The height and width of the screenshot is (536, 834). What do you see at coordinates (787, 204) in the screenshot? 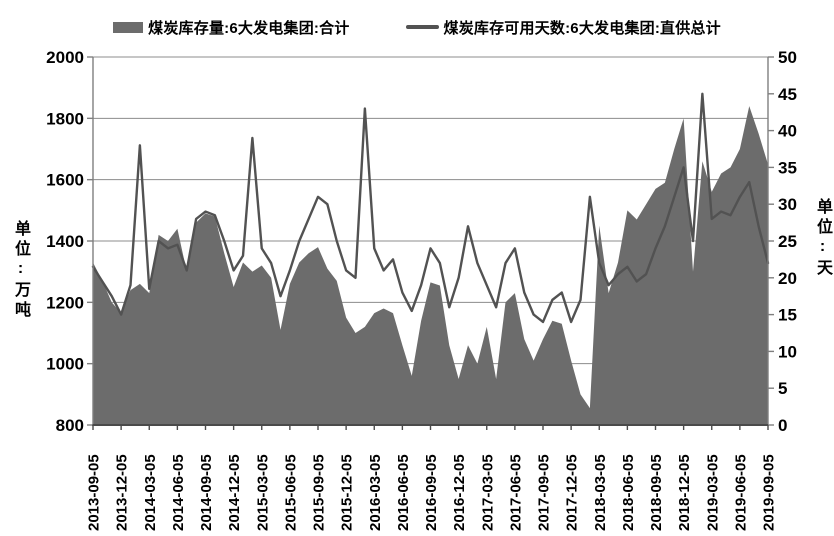
I see `right-tick-label: 30` at bounding box center [787, 204].